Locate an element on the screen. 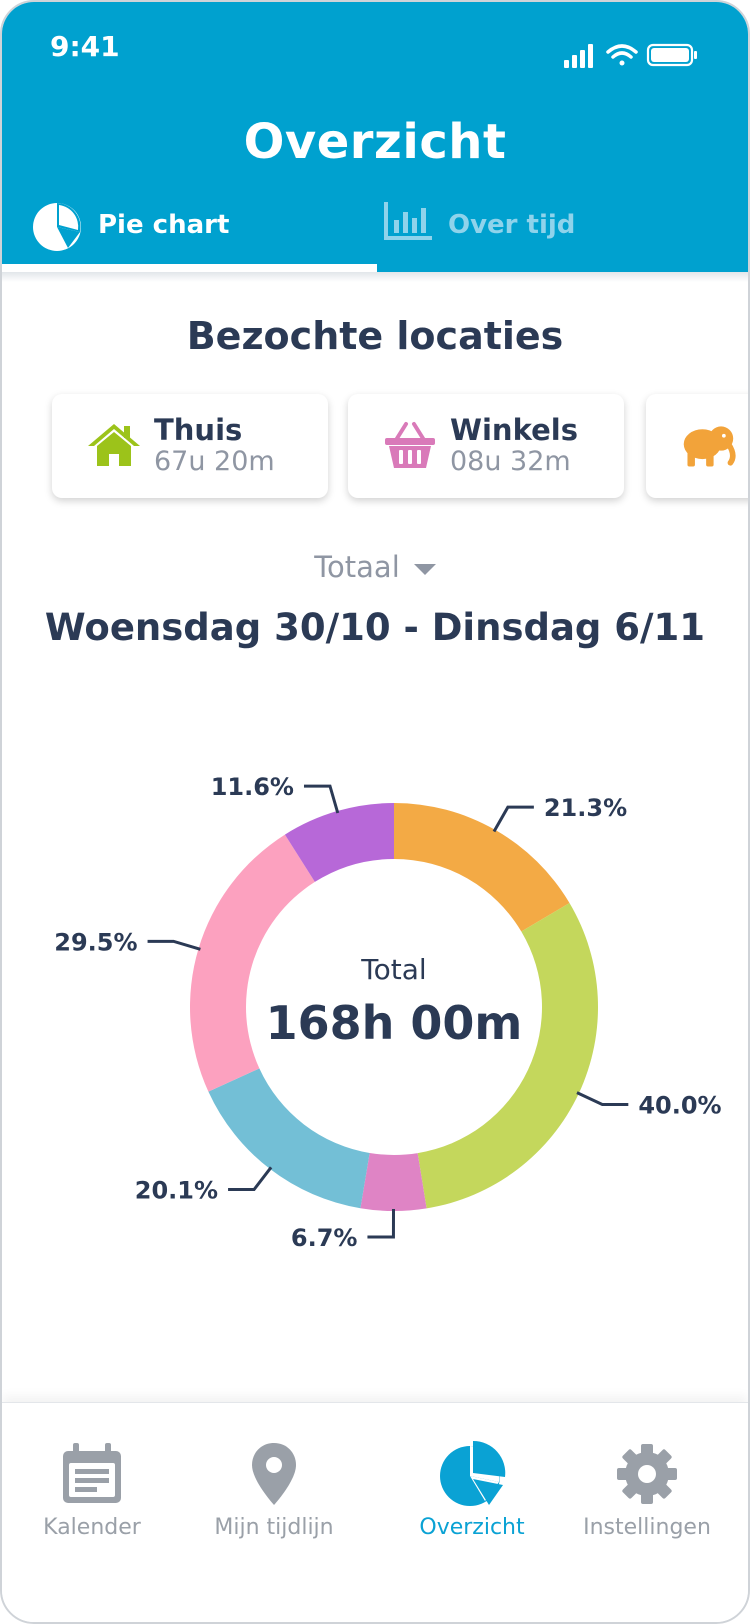  nav-item-overzicht: Overzicht is located at coordinates (472, 1489).